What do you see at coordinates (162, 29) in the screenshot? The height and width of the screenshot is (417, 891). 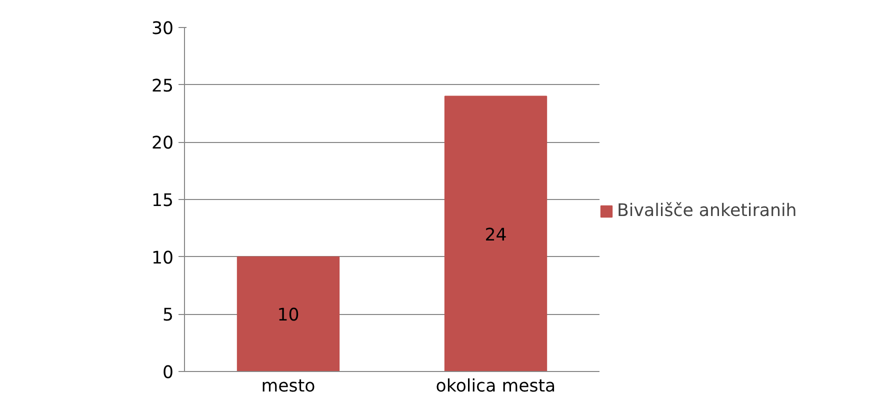 I see `y-tick-label: 30` at bounding box center [162, 29].